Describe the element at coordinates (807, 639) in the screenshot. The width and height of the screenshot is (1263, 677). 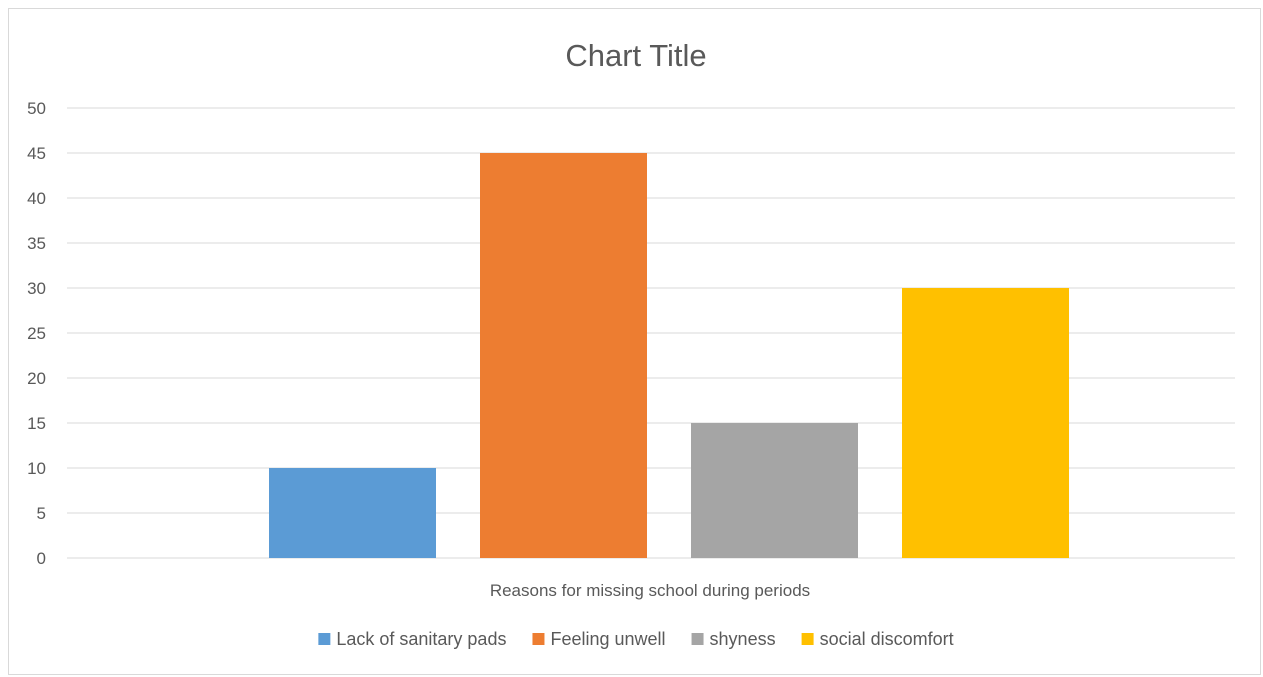
I see `legend-swatch-social-discomfort` at that location.